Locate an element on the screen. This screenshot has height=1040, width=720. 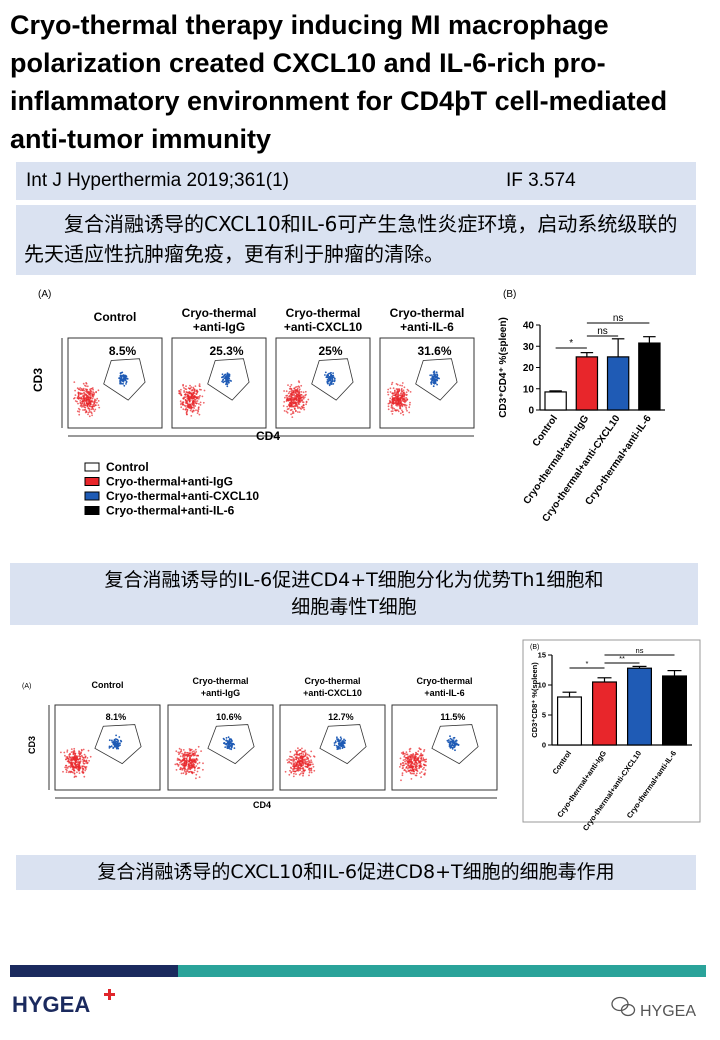
flow-dots is located at coordinates (91, 756).